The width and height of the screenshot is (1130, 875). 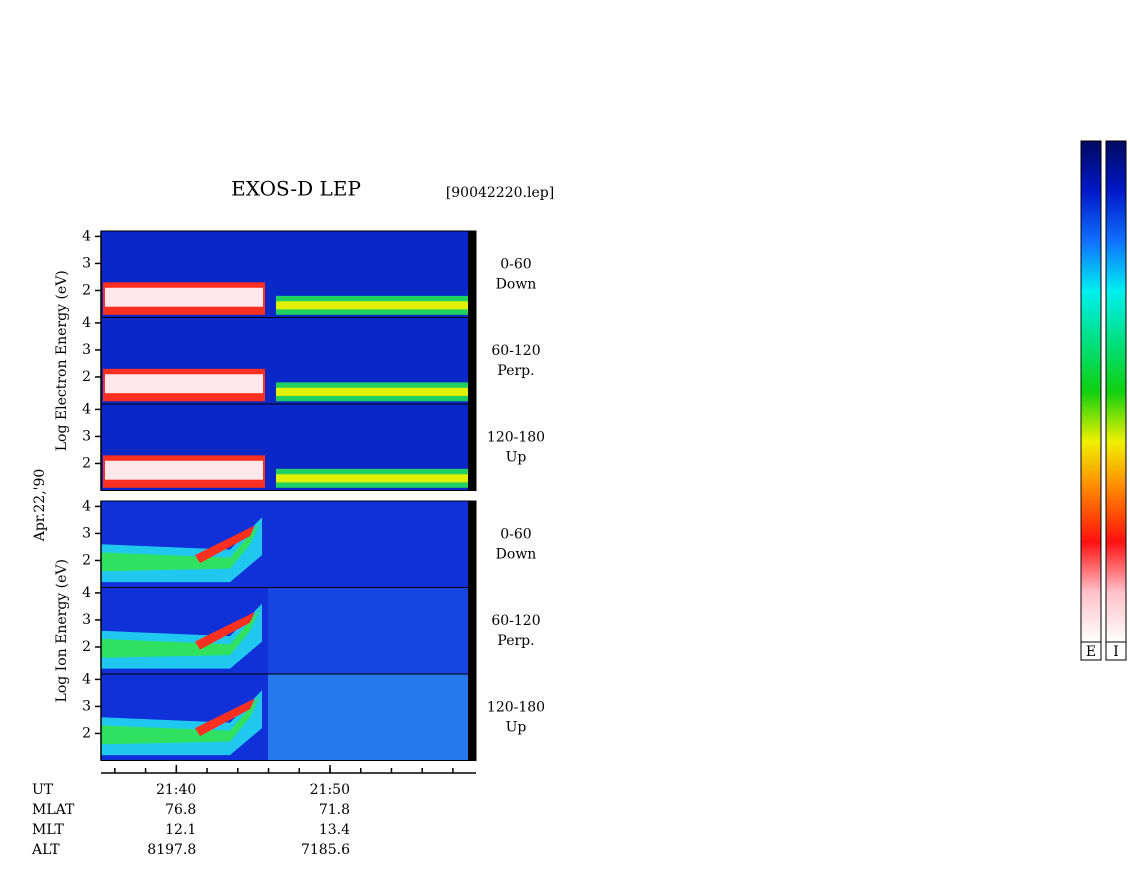 I want to click on orbit-value: 76.8, so click(x=180, y=810).